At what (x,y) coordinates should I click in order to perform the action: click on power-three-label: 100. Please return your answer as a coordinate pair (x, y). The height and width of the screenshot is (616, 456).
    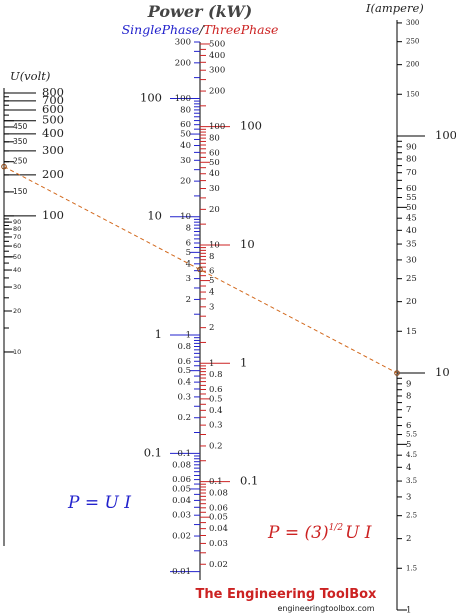
    Looking at the image, I should click on (217, 127).